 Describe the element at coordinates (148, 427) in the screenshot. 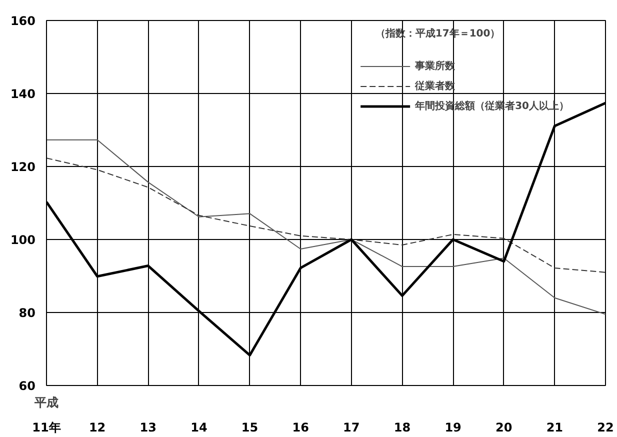

I see `x-tick-label: 13` at that location.